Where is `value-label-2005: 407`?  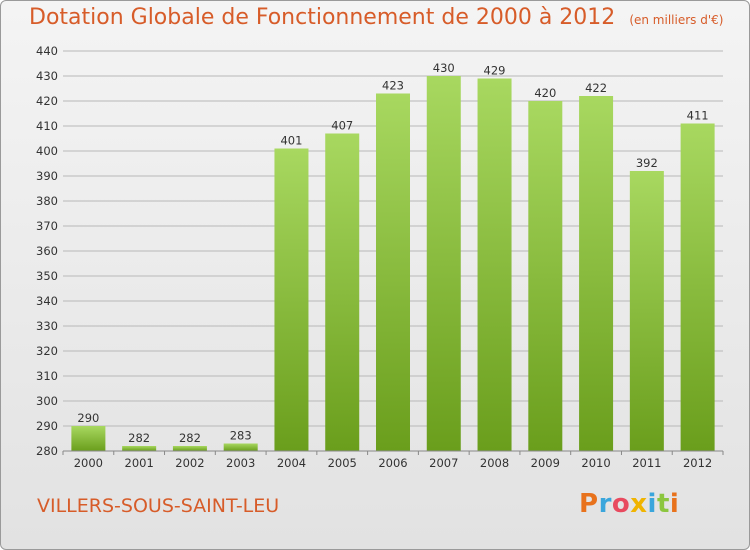
value-label-2005: 407 is located at coordinates (342, 126).